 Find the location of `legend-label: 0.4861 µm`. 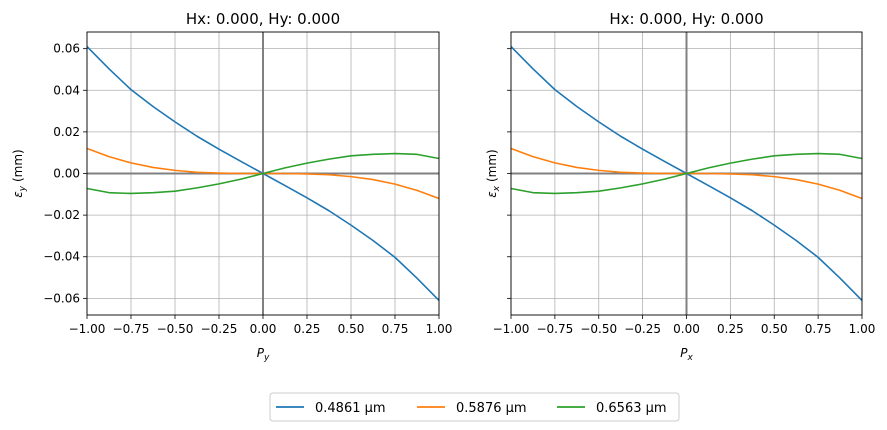

legend-label: 0.4861 µm is located at coordinates (350, 408).